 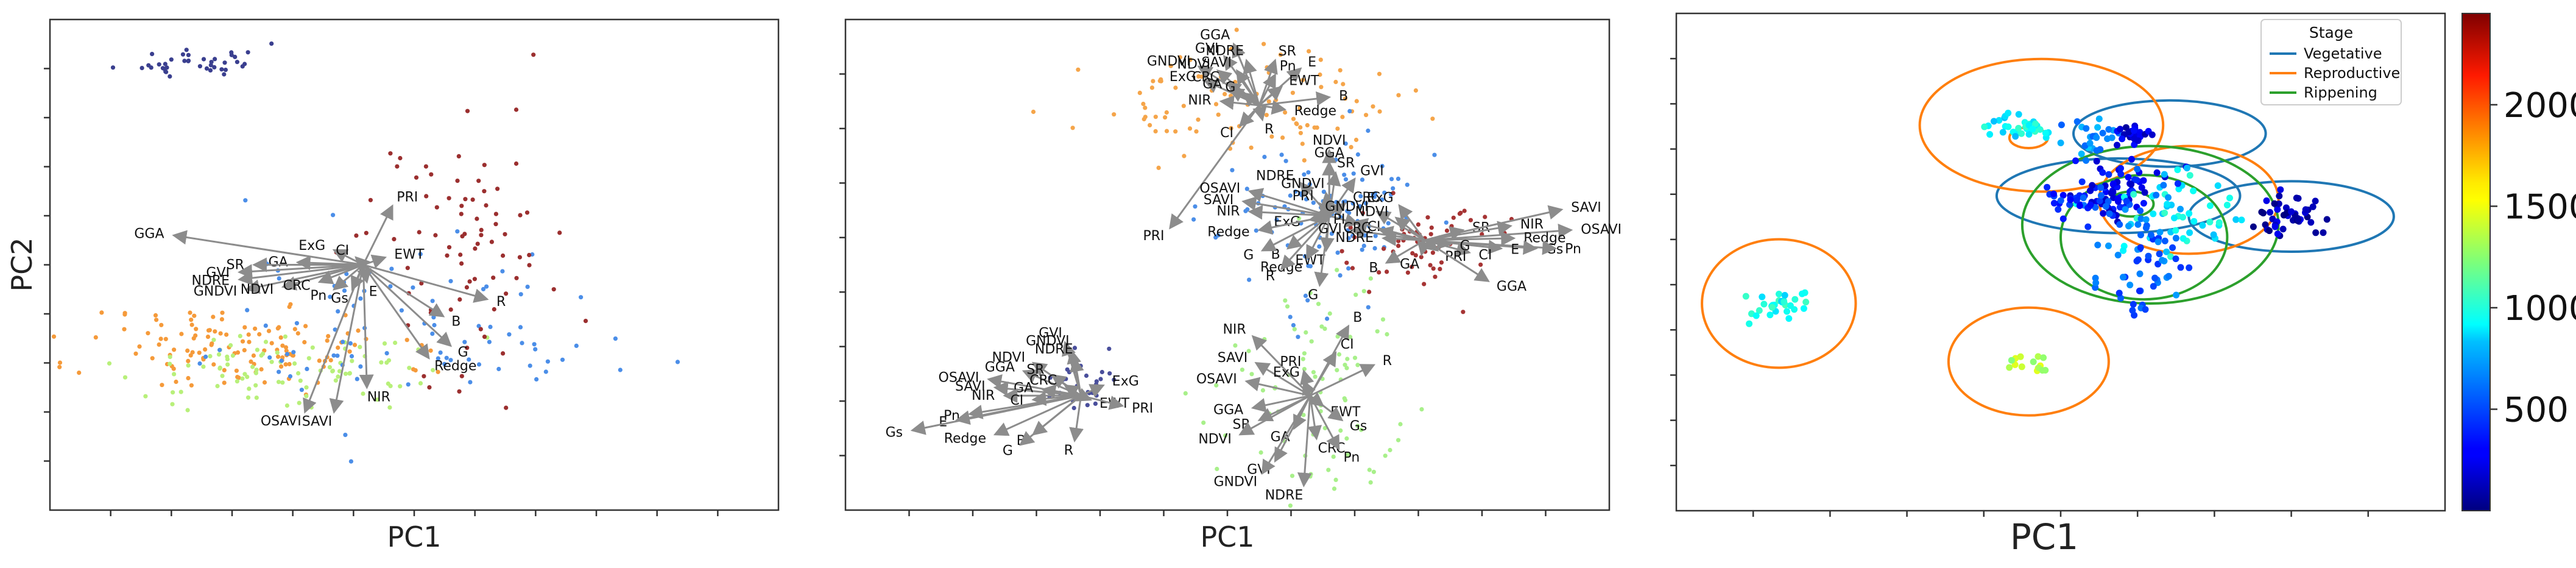 I want to click on y-axis-label: PC2, so click(x=21, y=264).